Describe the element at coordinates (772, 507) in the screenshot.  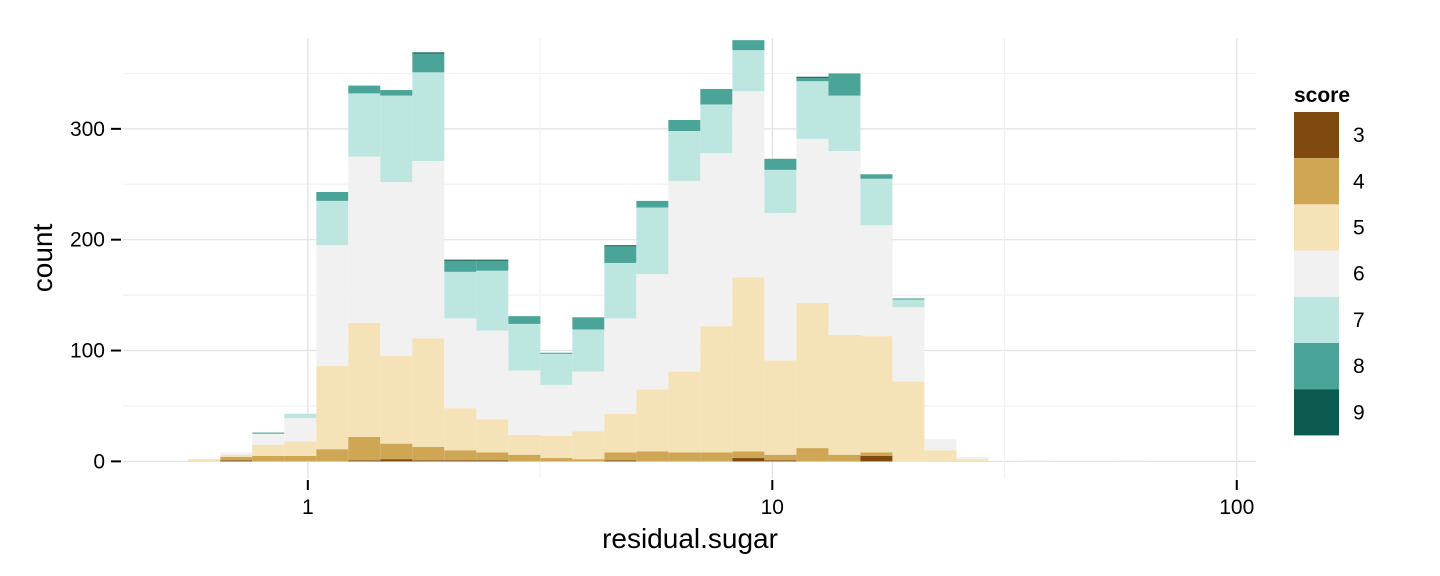
I see `x-tick-label: 10` at that location.